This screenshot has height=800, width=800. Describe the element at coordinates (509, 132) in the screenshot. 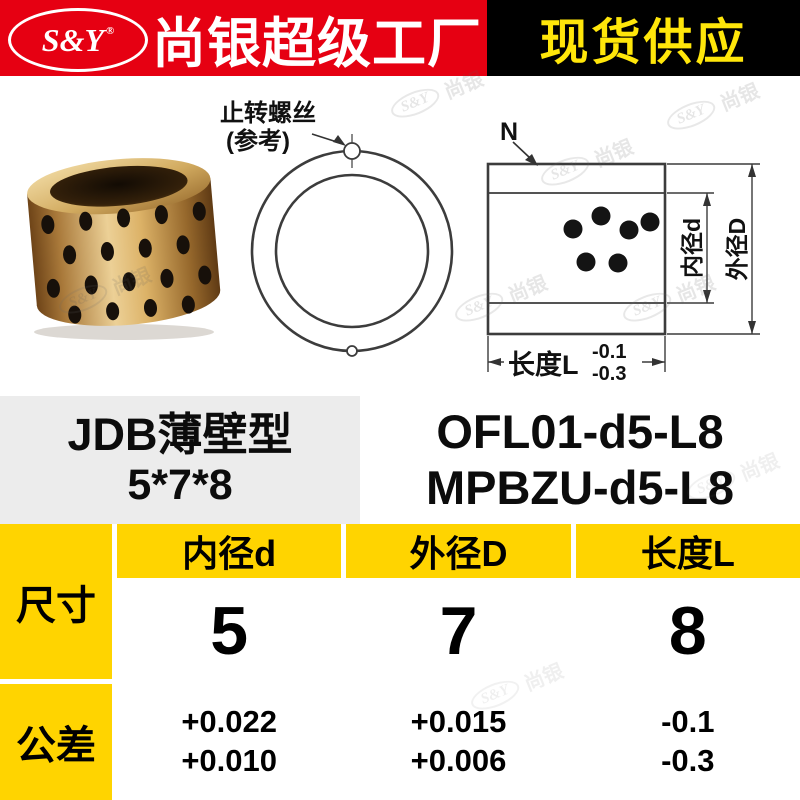

I see `n-label: N` at that location.